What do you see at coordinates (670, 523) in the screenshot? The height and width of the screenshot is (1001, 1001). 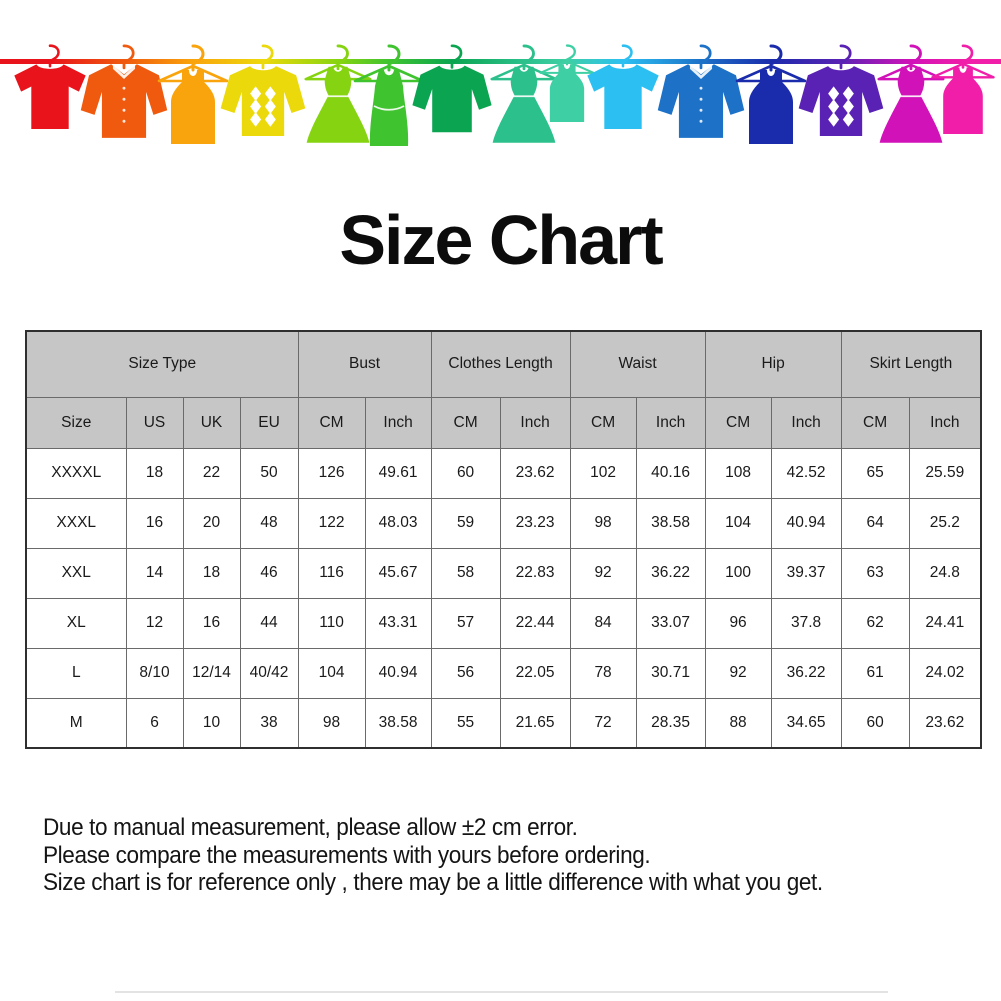 I see `measurement-cell: 38.58` at bounding box center [670, 523].